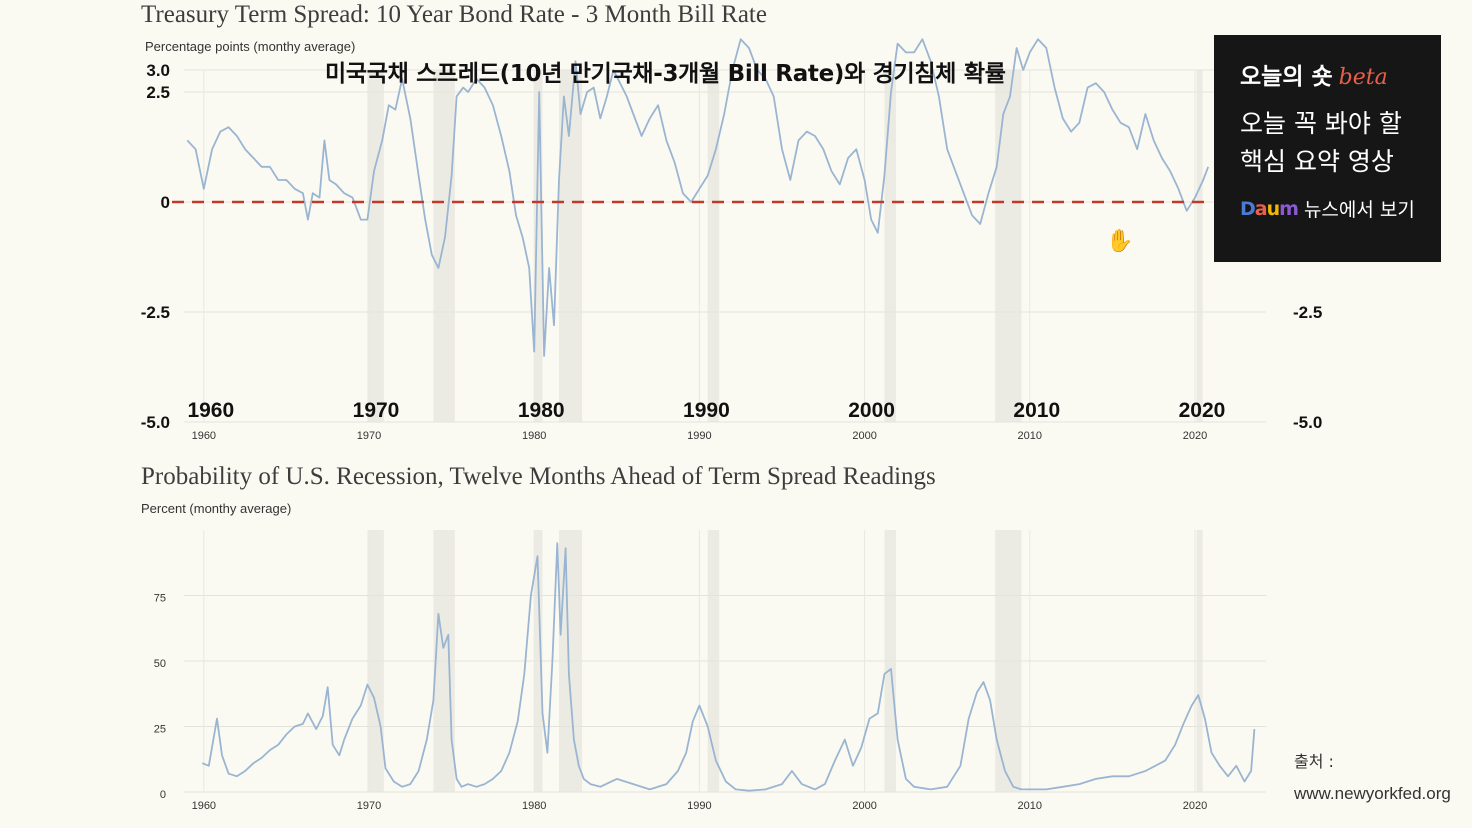 This screenshot has width=1472, height=828. I want to click on y-tick-label: 3.0, so click(158, 70).